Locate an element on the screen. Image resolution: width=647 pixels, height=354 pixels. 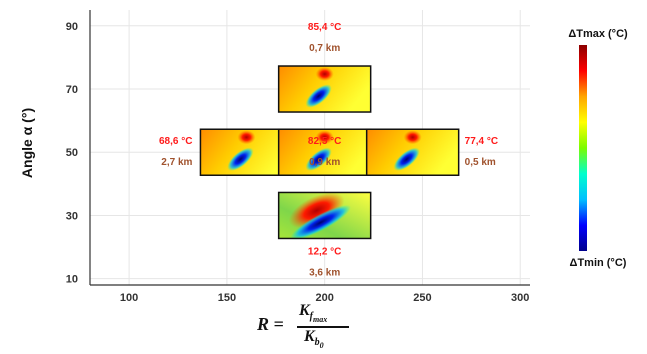
temperature-label: 82,5 °C is located at coordinates (324, 141).